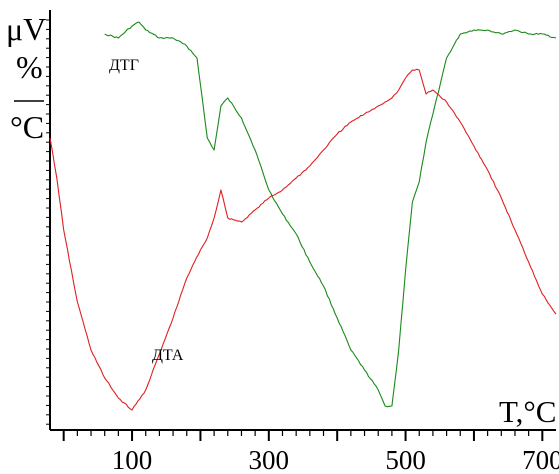  I want to click on series-label-dtg: ДТГ, so click(124, 65).